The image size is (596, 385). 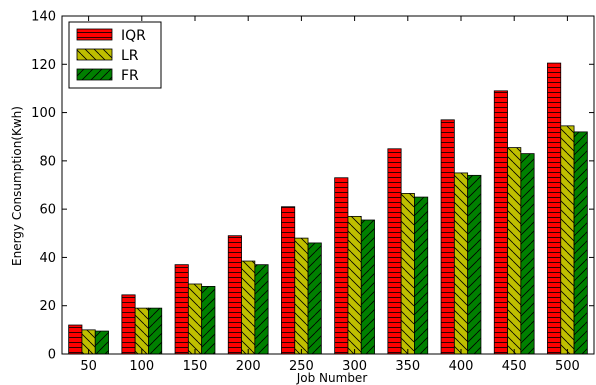 I want to click on legend-entry-iqr: IQR, so click(x=111, y=36).